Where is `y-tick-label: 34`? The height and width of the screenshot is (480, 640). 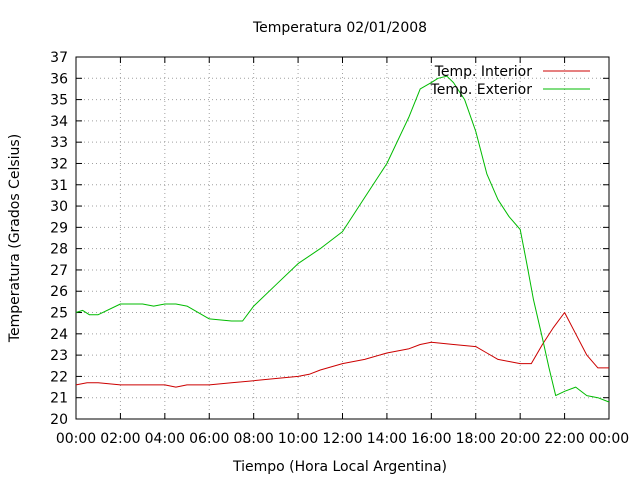
y-tick-label: 34 is located at coordinates (59, 122).